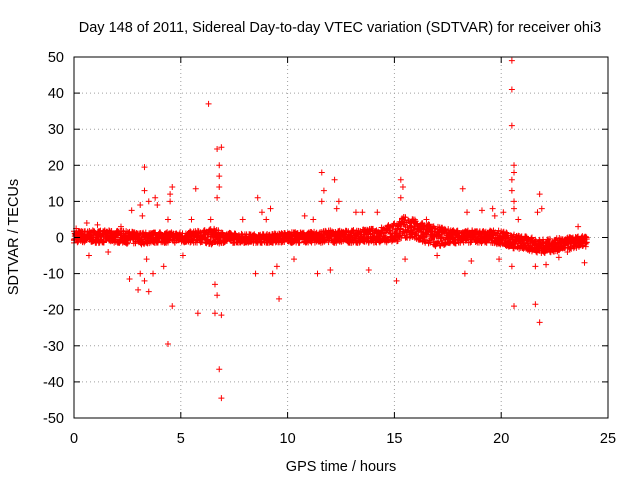  Describe the element at coordinates (181, 439) in the screenshot. I see `x-tick-label: 5` at that location.